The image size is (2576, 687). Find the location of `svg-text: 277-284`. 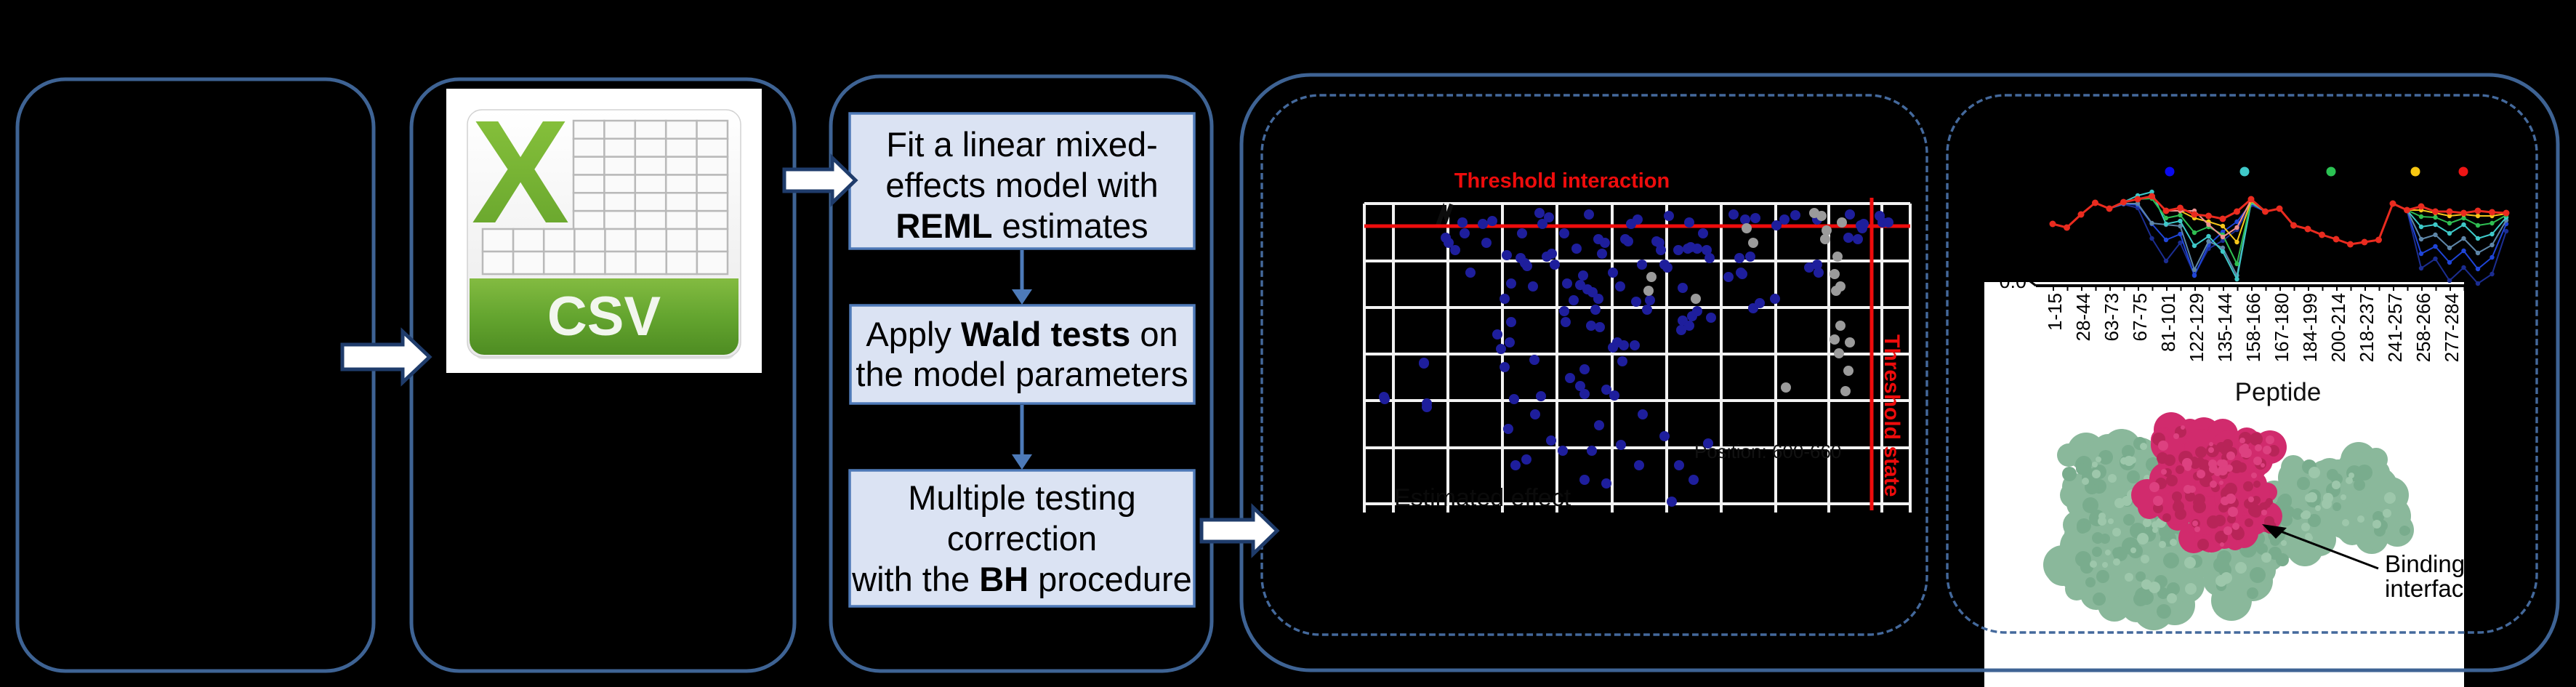

svg-text: 277-284 is located at coordinates (2452, 327).